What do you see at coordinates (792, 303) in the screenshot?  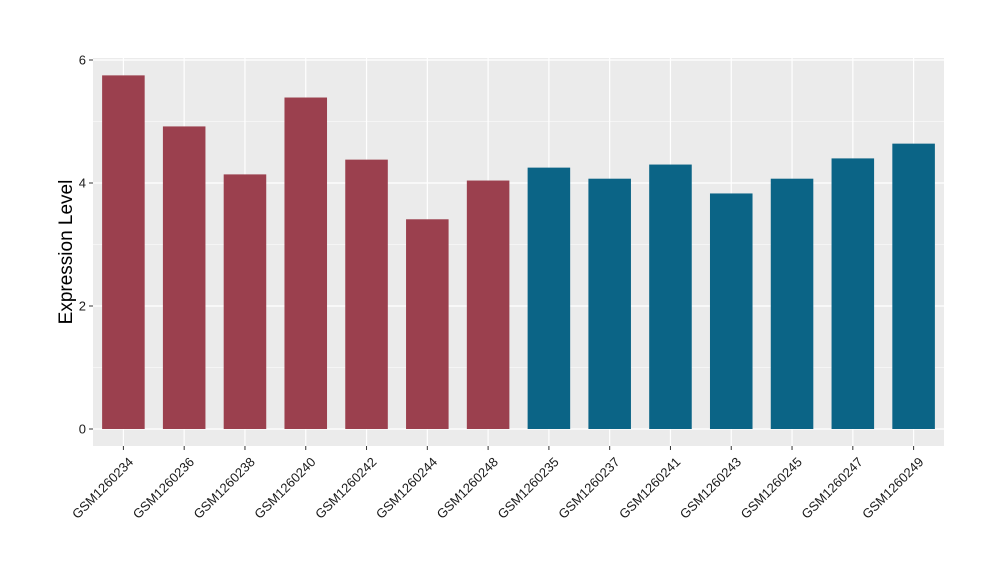 I see `bar-GSM1260245` at bounding box center [792, 303].